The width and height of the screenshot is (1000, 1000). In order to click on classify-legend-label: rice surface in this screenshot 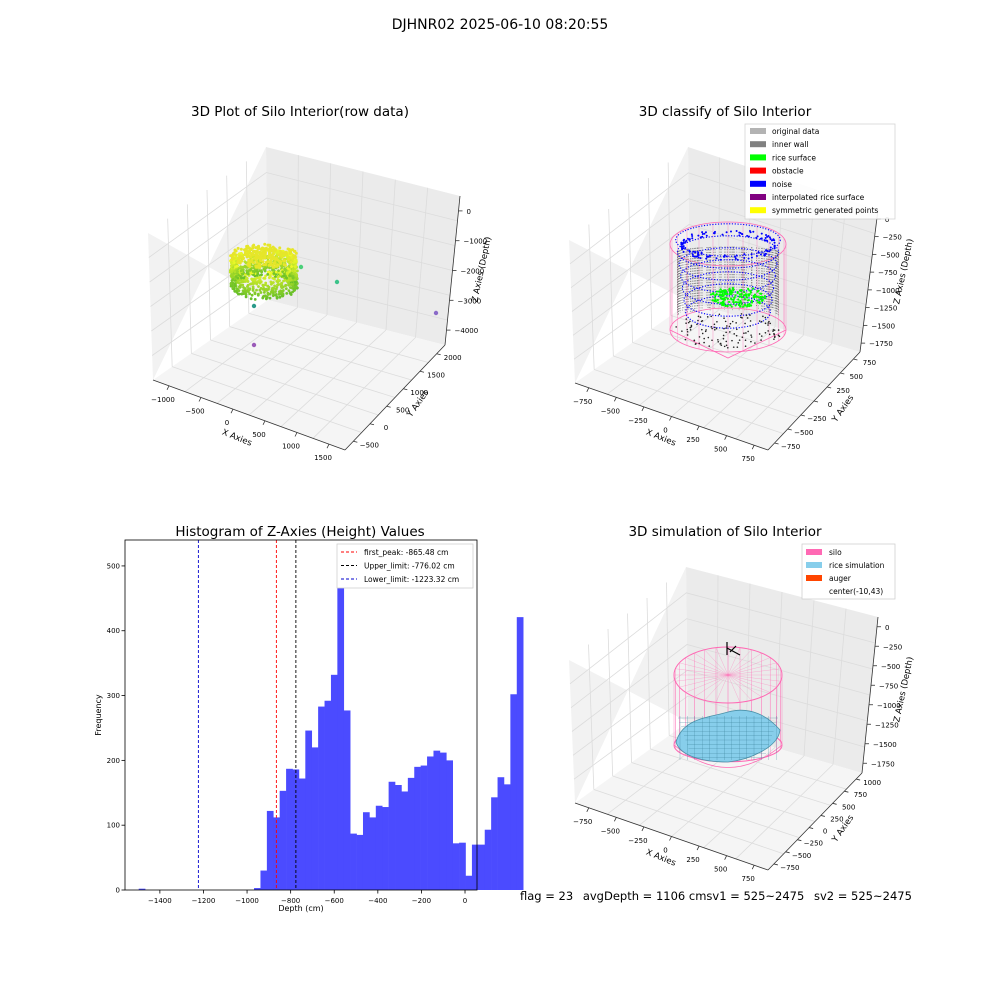, I will do `click(794, 157)`.